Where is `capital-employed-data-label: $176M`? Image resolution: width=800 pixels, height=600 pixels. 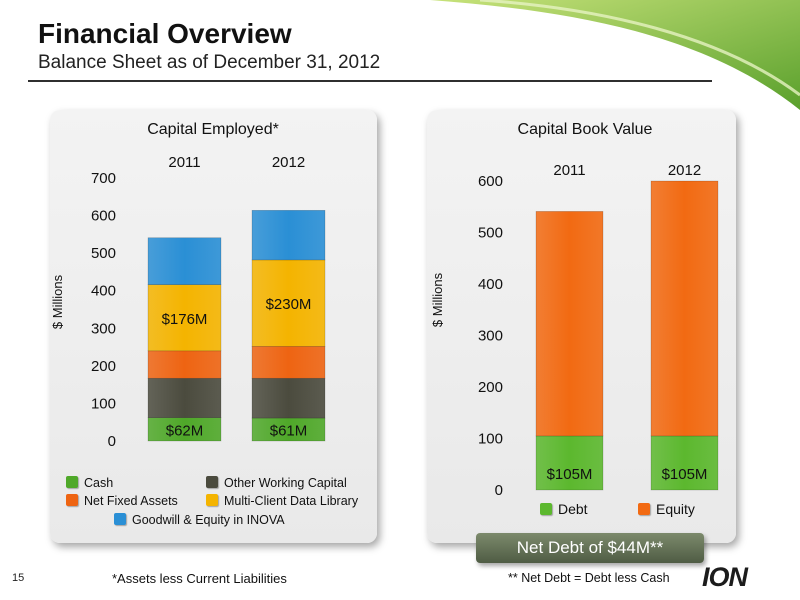 capital-employed-data-label: $176M is located at coordinates (185, 319).